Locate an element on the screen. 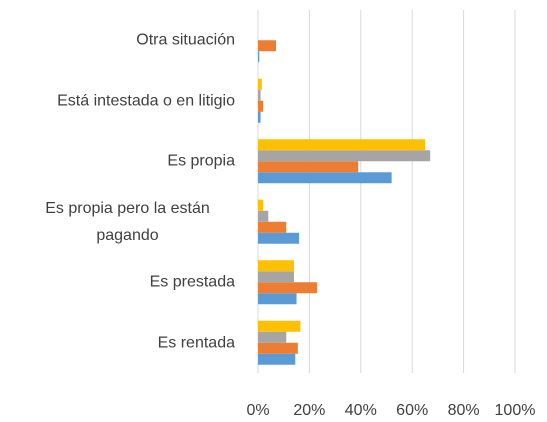 The height and width of the screenshot is (422, 547). x-tick-label: 80% is located at coordinates (464, 410).